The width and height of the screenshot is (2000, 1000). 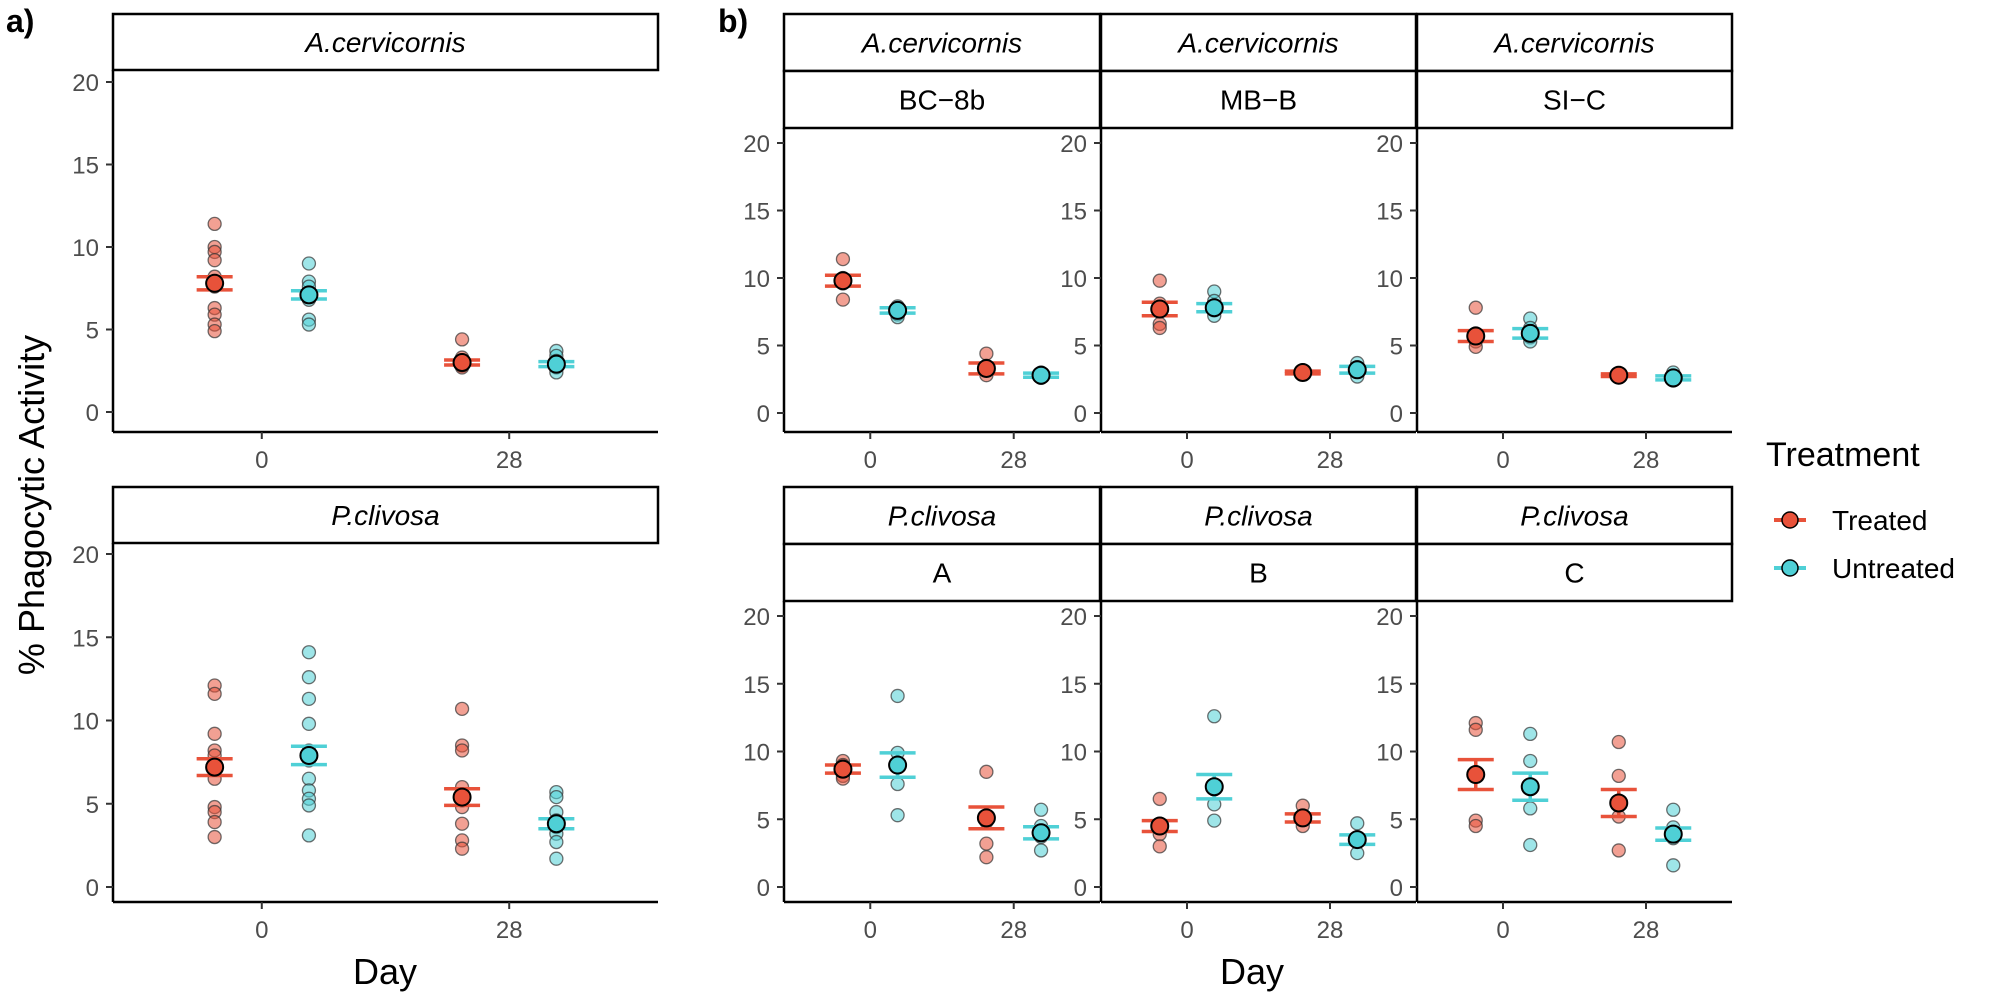 I want to click on strip-label: SI−C, so click(x=1574, y=100).